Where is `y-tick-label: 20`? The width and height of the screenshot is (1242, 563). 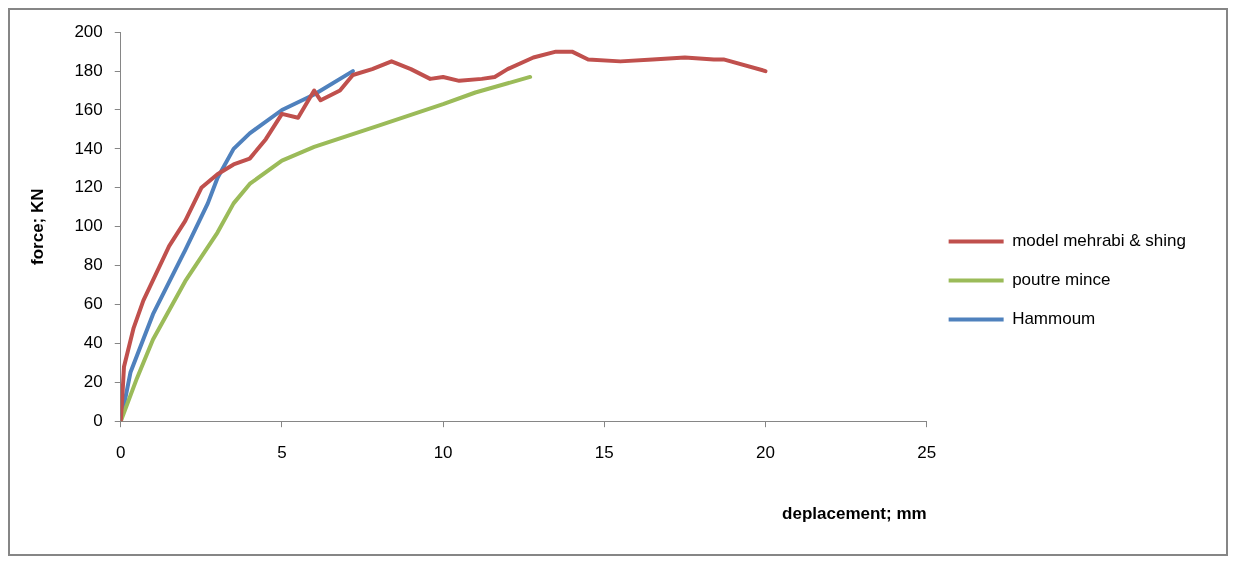
y-tick-label: 20 is located at coordinates (93, 381).